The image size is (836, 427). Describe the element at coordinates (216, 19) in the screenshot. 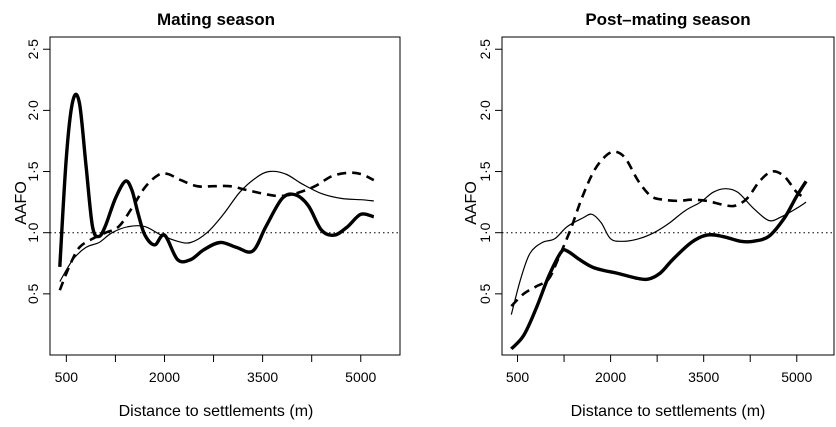

I see `chart-title: Mating season` at that location.